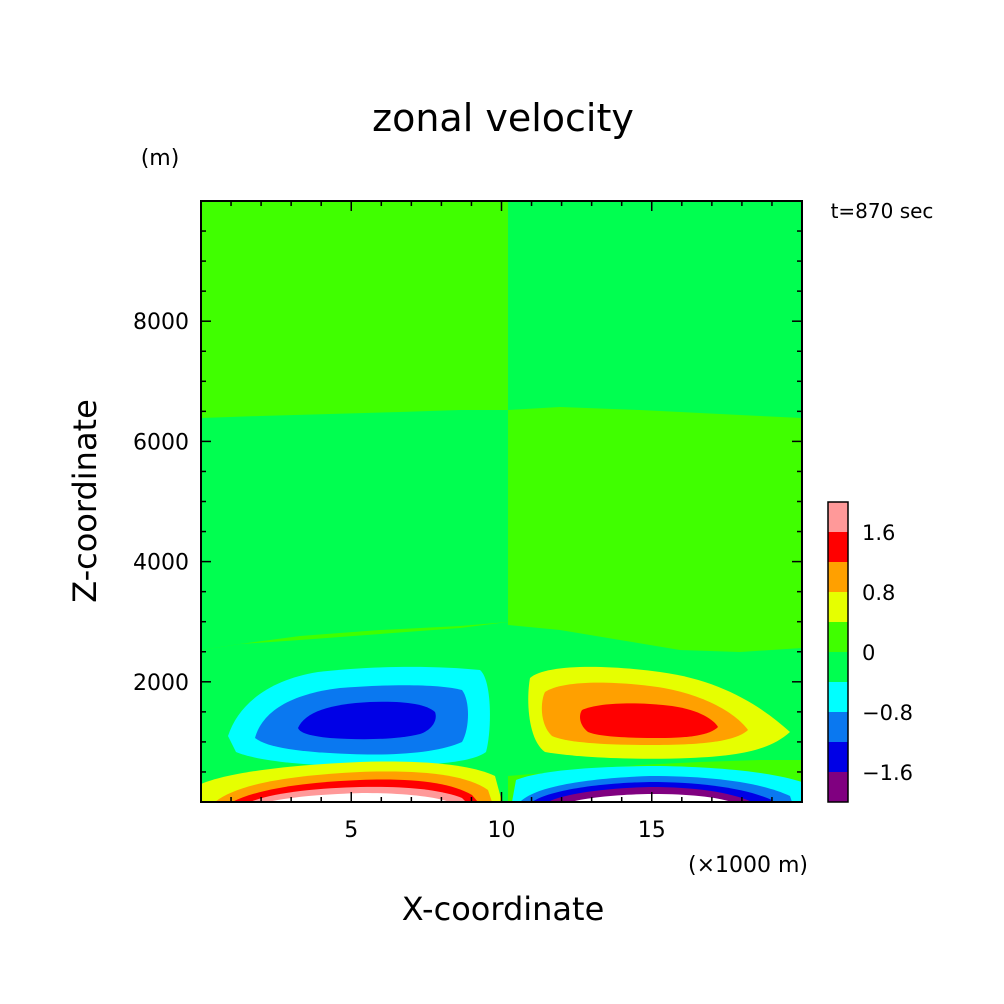 The width and height of the screenshot is (1004, 1004). Describe the element at coordinates (878, 533) in the screenshot. I see `colorbar-tick-label: 1.6` at that location.